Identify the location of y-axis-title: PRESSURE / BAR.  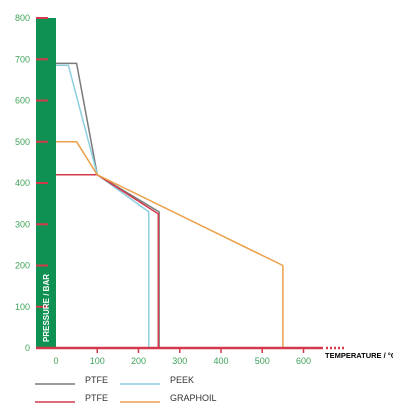
(46, 308).